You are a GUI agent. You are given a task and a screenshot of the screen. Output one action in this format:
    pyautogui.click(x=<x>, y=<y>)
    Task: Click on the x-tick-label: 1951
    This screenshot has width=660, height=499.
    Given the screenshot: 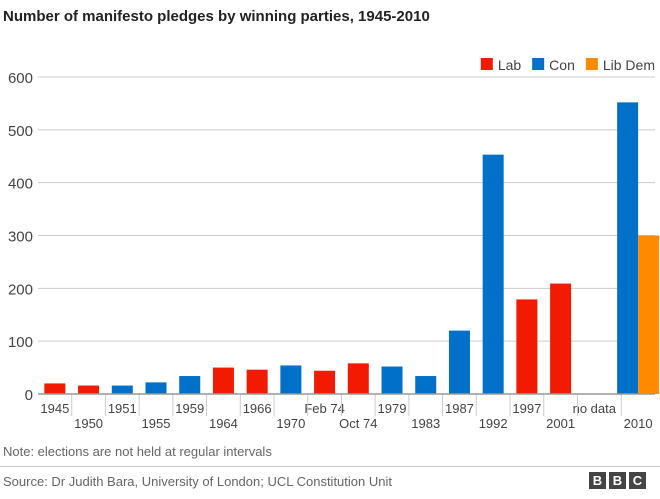 What is the action you would take?
    pyautogui.click(x=122, y=408)
    